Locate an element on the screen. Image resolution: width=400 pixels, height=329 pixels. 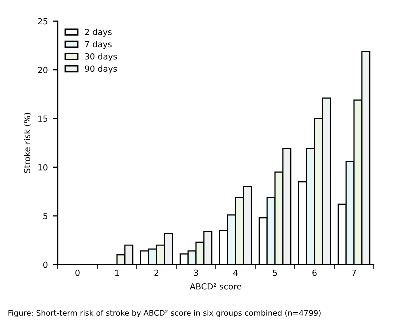
legend-label: 90 days is located at coordinates (101, 70).